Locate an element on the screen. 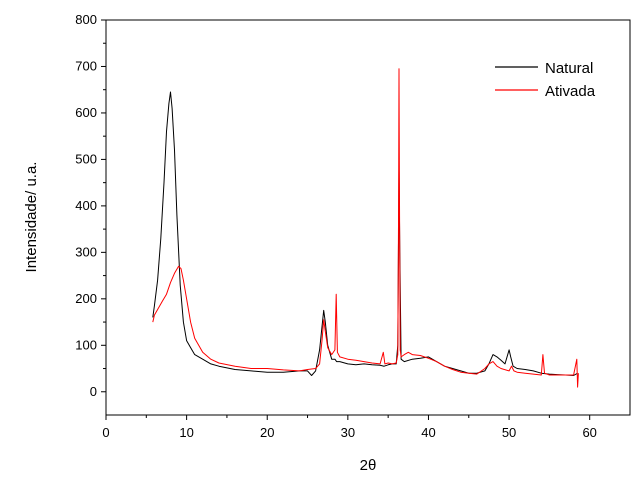  y-axis-ticks: 0 100 200 300 400 500 600 700 800 is located at coordinates (90, 205).